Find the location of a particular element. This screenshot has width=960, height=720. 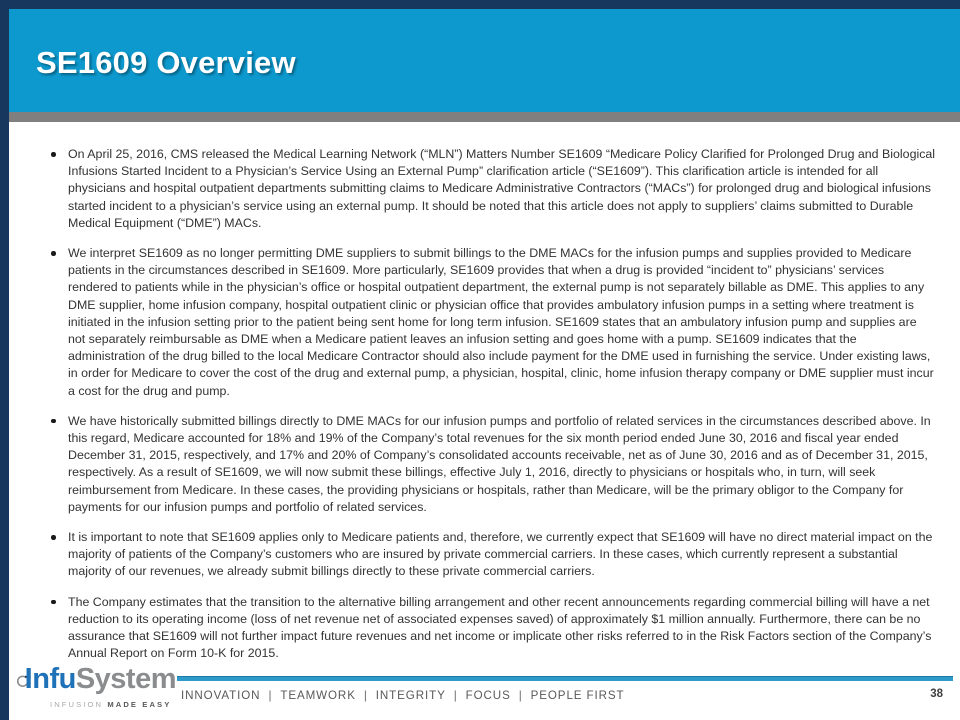

tagline-made-easy: MADE EASY is located at coordinates (139, 704).